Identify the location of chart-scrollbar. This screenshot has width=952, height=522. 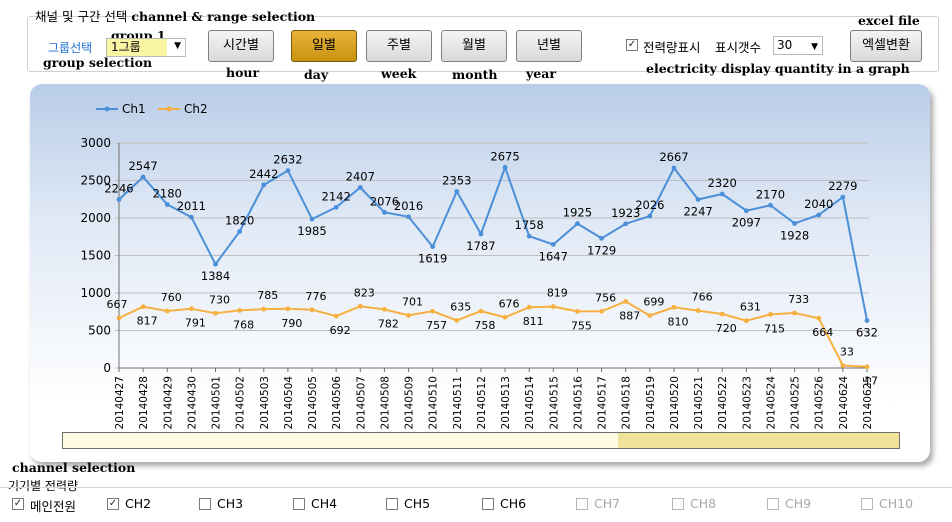
(481, 440).